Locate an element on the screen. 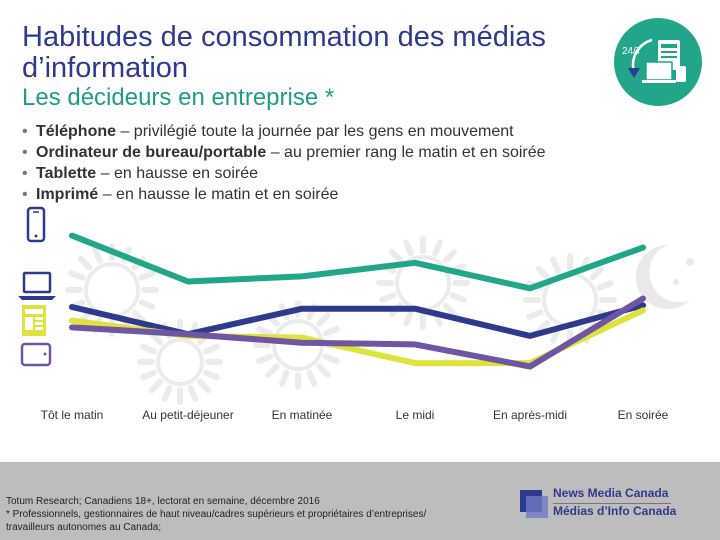 This screenshot has height=540, width=720. x-tick-label: En après-midi is located at coordinates (530, 415).